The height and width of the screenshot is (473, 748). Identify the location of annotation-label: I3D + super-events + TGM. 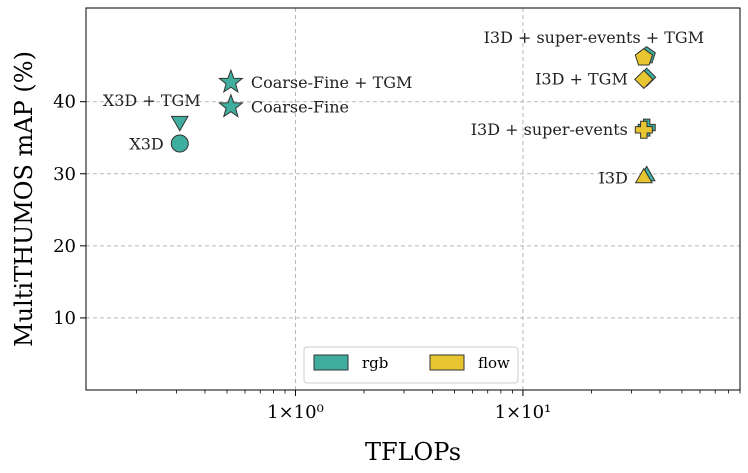
(594, 37).